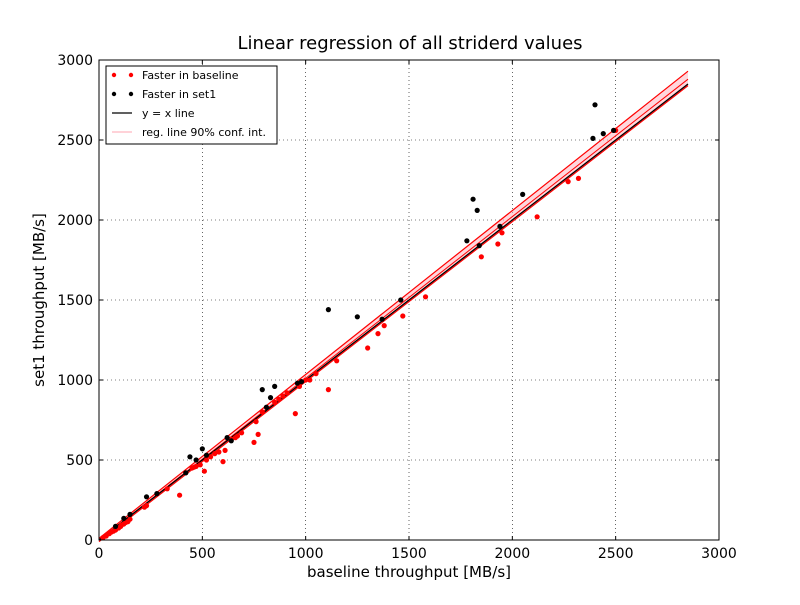  Describe the element at coordinates (99, 554) in the screenshot. I see `x-tick-label: 0` at that location.